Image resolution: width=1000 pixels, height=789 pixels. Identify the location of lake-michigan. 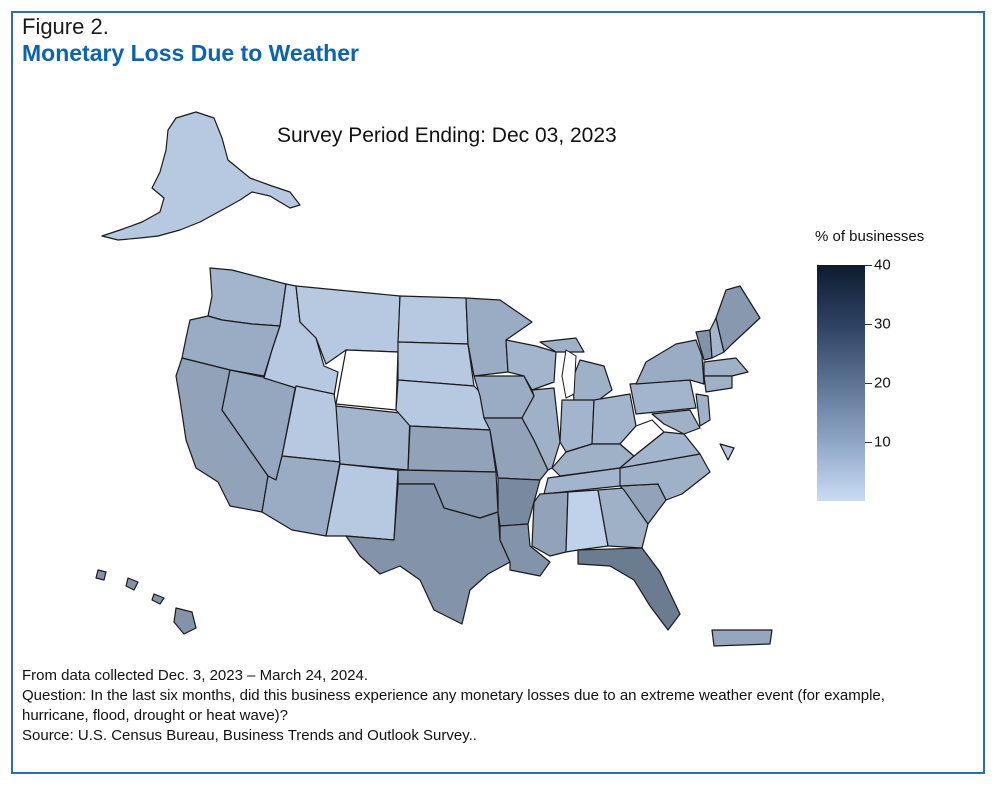
(569, 374).